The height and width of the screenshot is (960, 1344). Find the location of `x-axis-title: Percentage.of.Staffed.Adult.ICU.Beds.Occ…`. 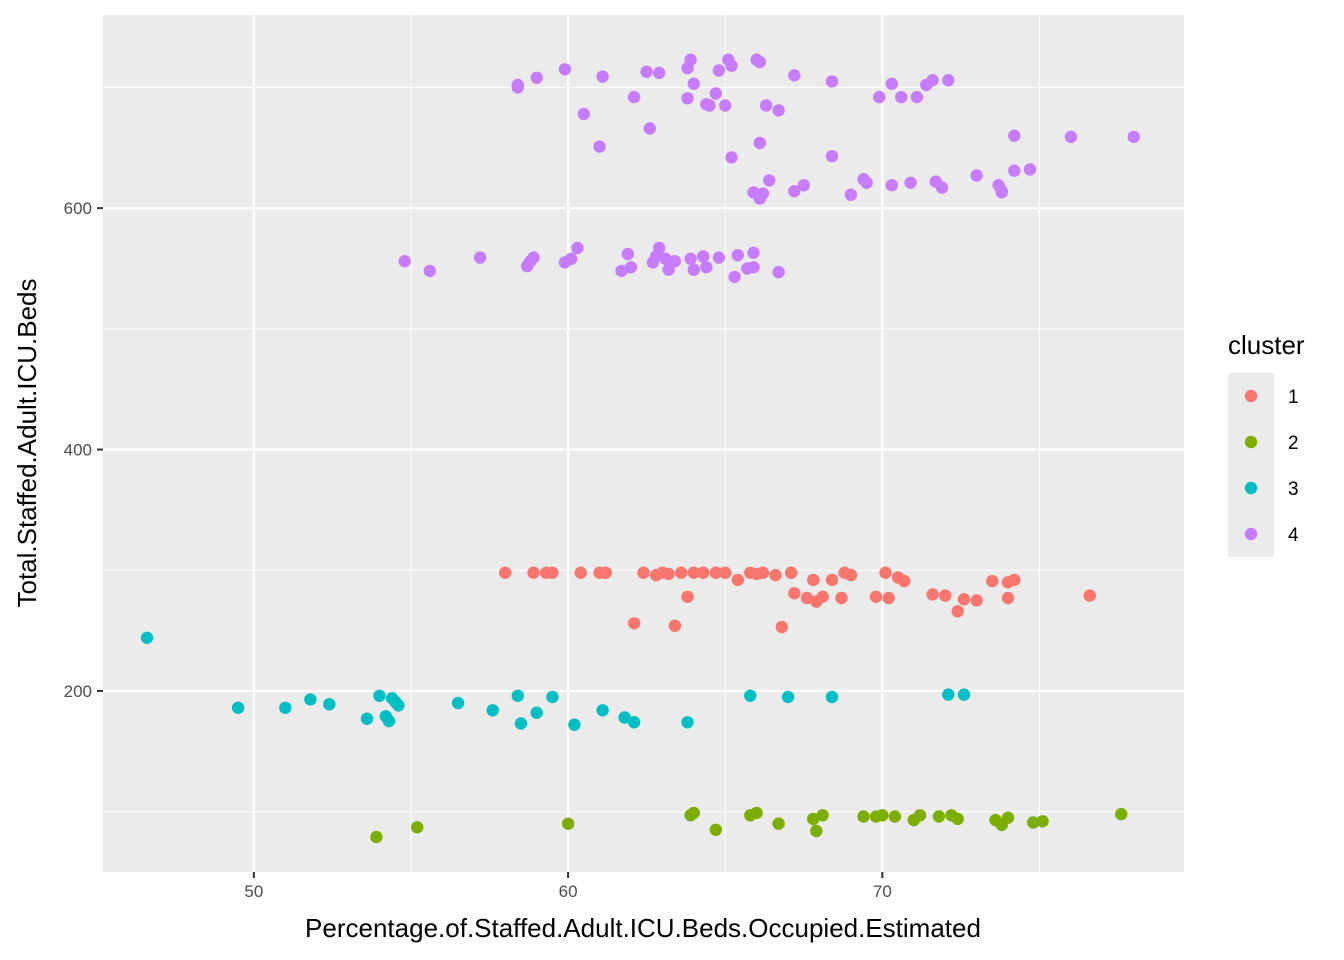

x-axis-title: Percentage.of.Staffed.Adult.ICU.Beds.Occ… is located at coordinates (643, 928).